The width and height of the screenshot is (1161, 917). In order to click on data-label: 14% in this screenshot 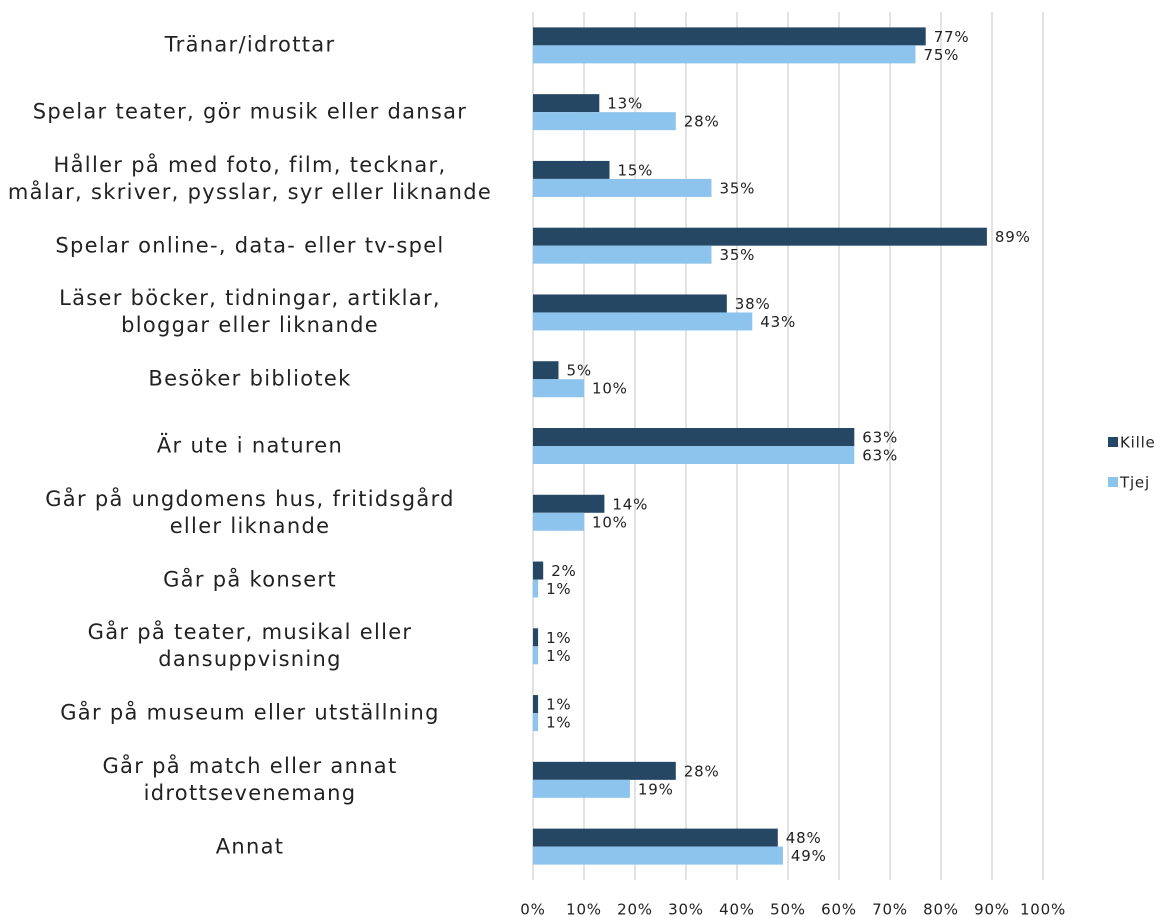, I will do `click(630, 504)`.